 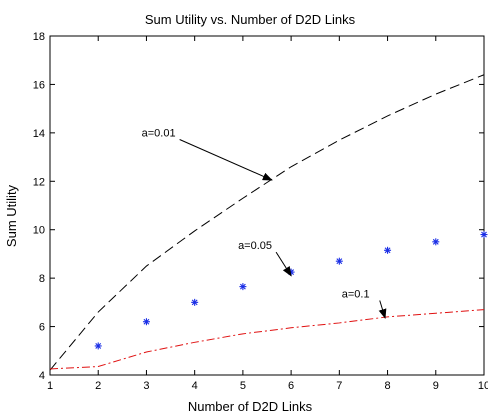 I want to click on y-tick-label: 12, so click(x=39, y=182).